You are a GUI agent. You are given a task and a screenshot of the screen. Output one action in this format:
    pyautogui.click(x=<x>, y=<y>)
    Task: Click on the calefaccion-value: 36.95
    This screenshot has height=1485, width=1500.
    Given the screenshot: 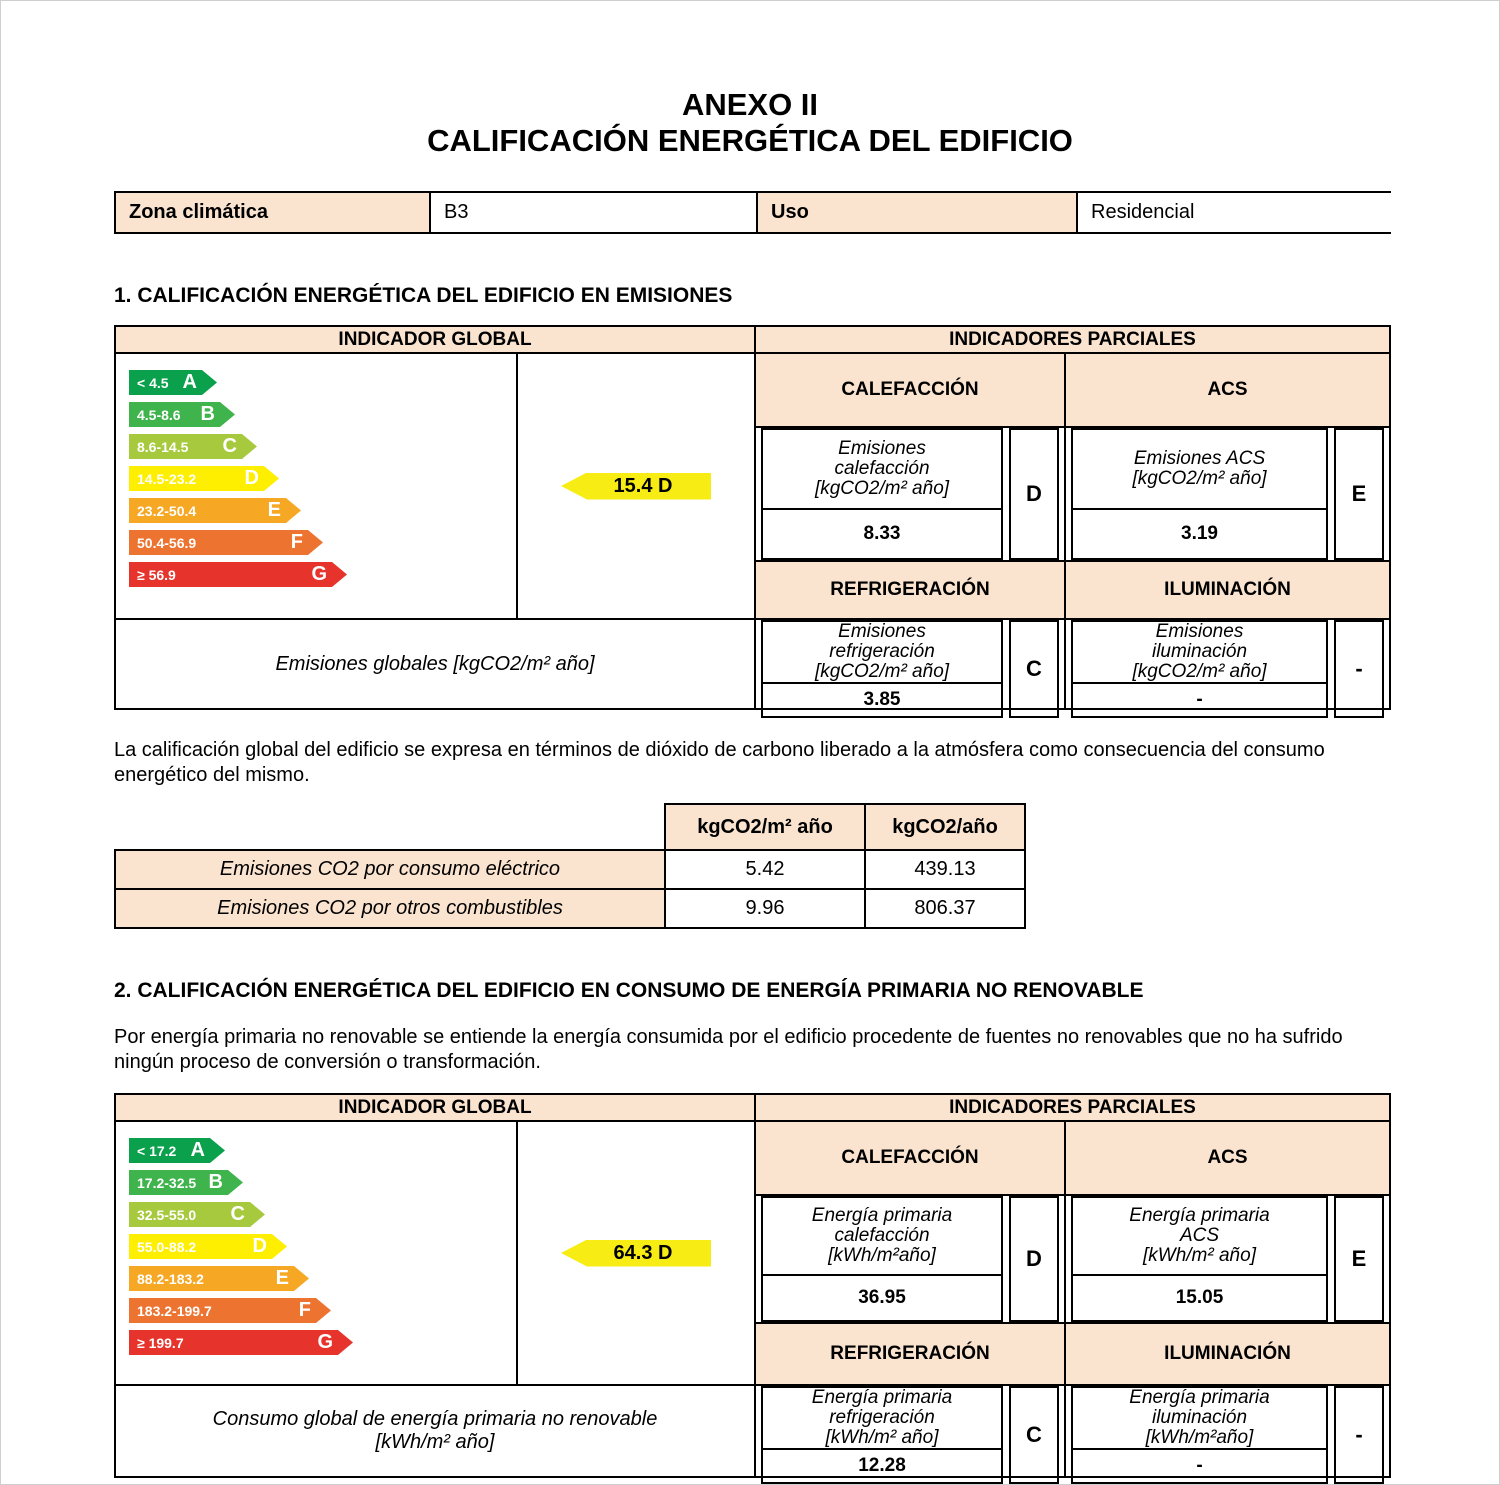 What is the action you would take?
    pyautogui.click(x=882, y=1298)
    